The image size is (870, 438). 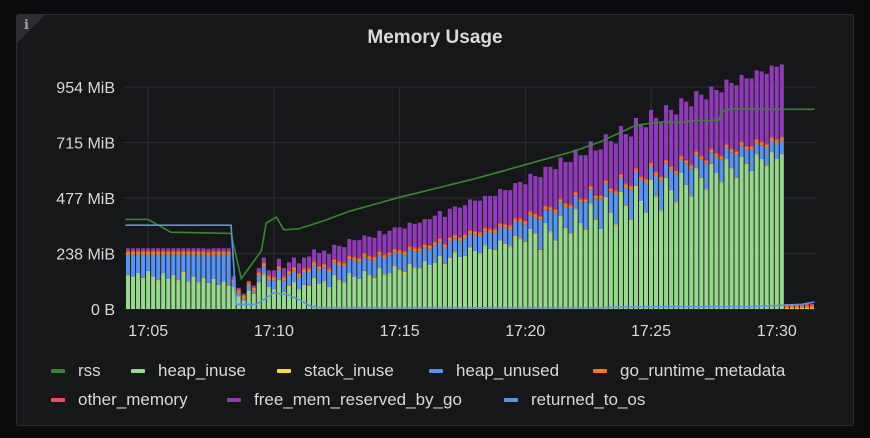 What do you see at coordinates (344, 400) in the screenshot?
I see `legend-item-free-mem-reserved-by-go: free_mem_reserved_by_go` at bounding box center [344, 400].